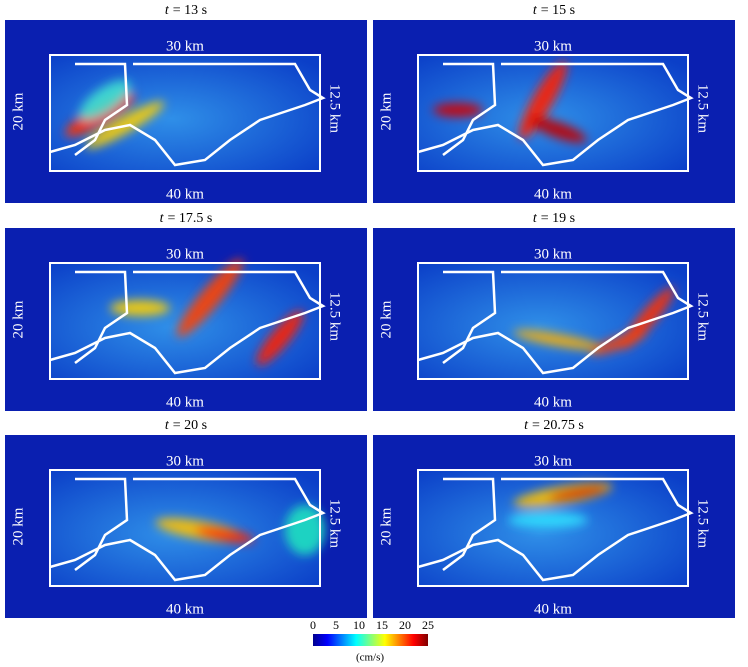 The image size is (748, 667). Describe the element at coordinates (558, 10) in the screenshot. I see `title-rest: = 15 s` at that location.